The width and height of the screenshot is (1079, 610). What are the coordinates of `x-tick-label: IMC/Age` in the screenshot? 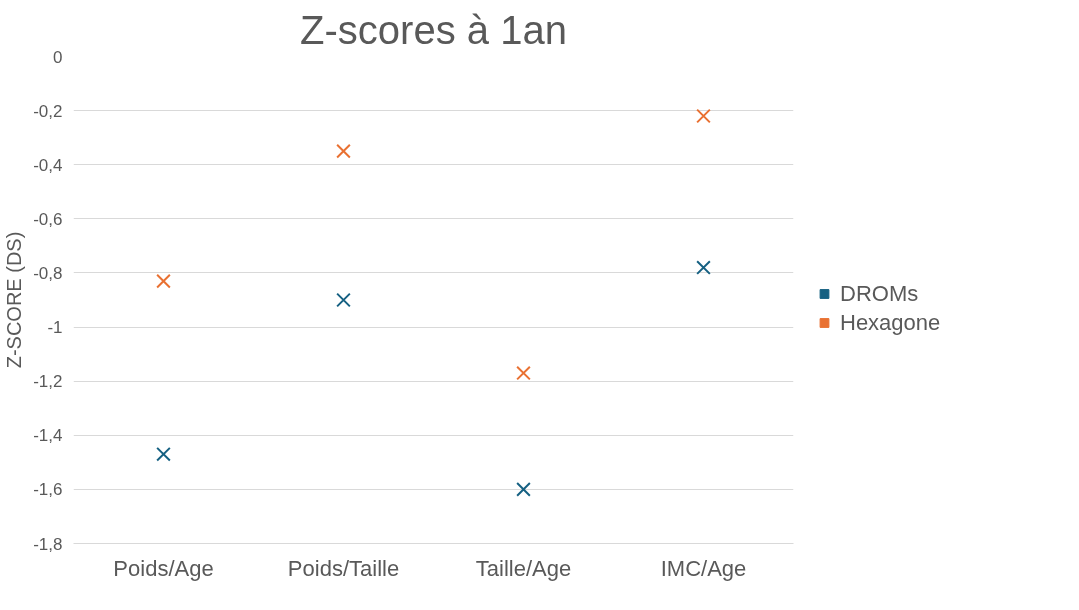 It's located at (703, 568).